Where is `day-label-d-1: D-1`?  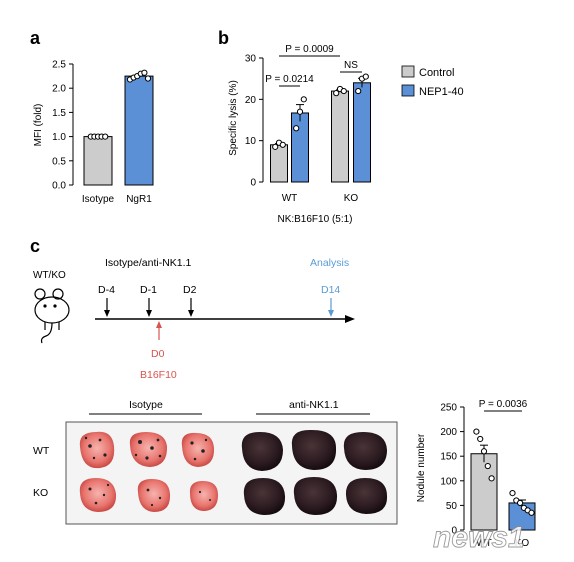
day-label-d-1: D-1 is located at coordinates (148, 290).